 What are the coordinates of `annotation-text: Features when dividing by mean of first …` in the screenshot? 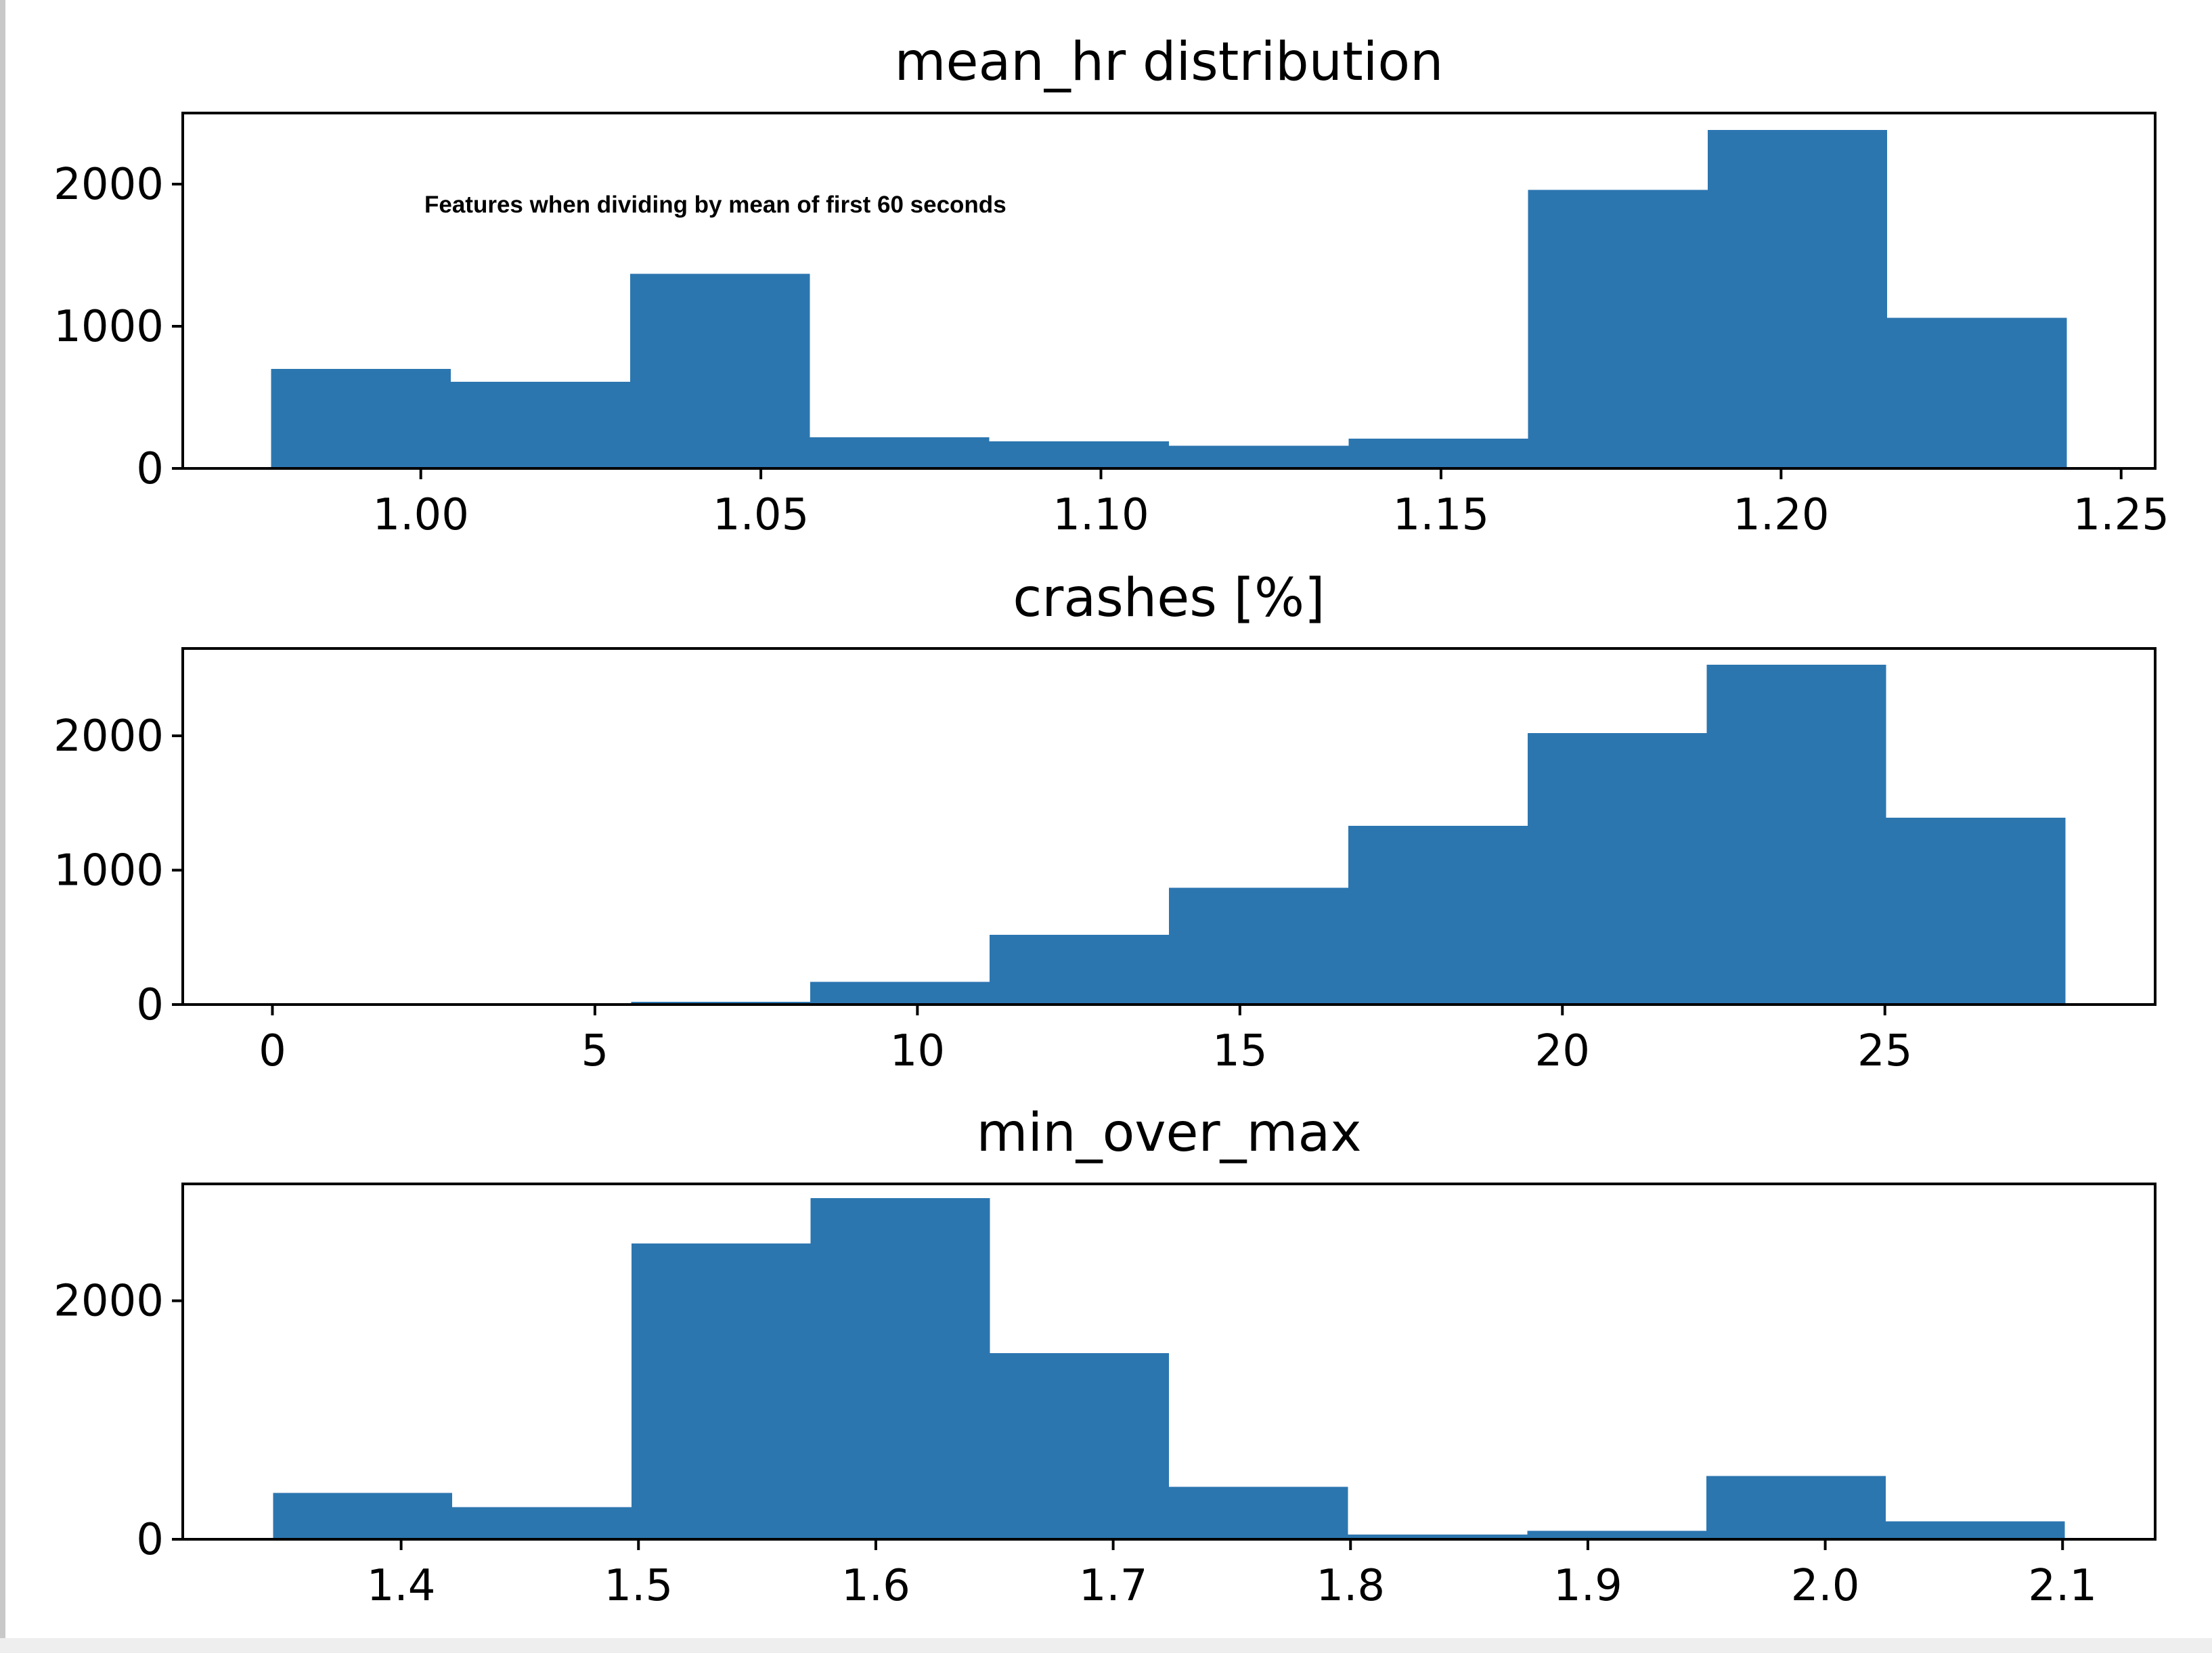 It's located at (715, 205).